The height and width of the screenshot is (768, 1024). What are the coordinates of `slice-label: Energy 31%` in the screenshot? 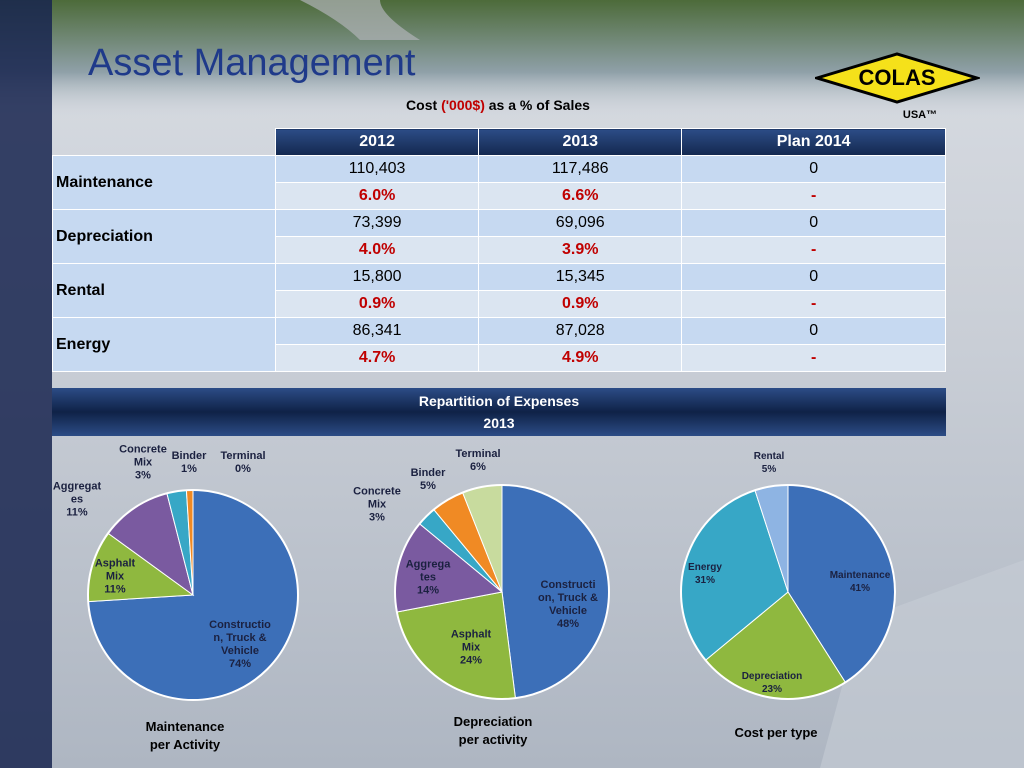 It's located at (705, 574).